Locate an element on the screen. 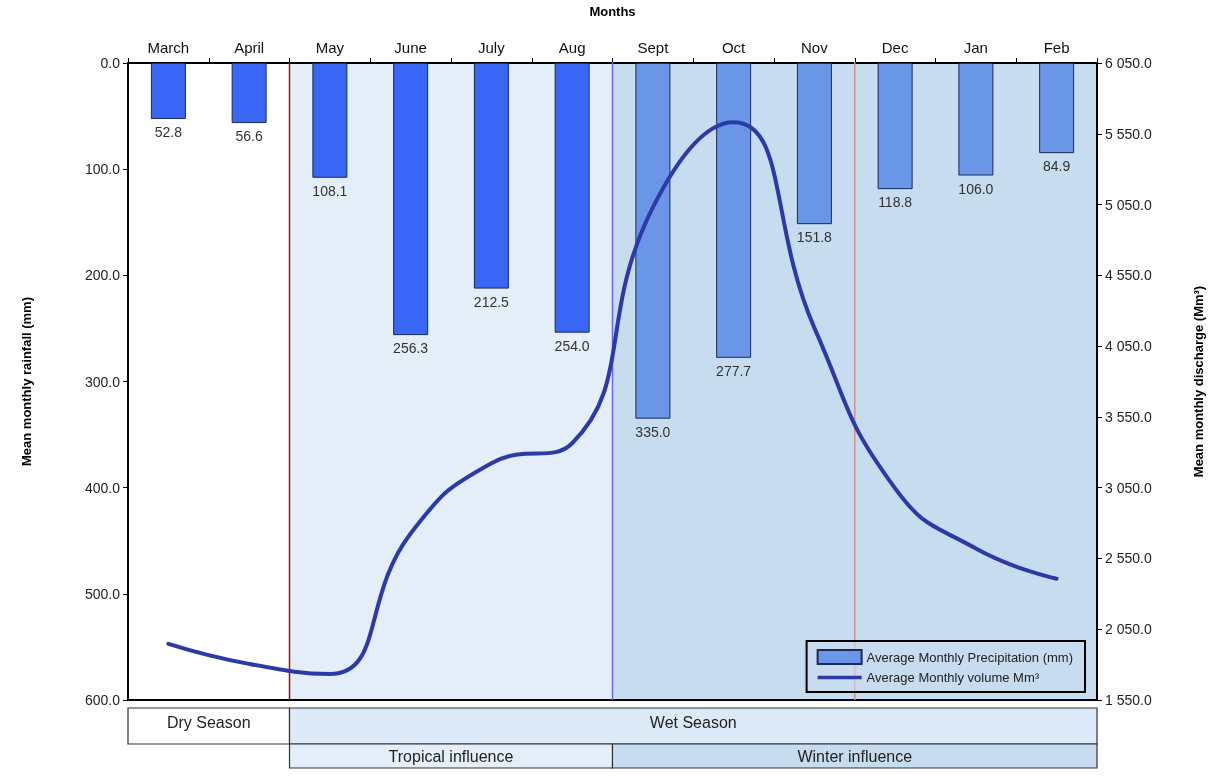  x-tick-label: May is located at coordinates (330, 47).